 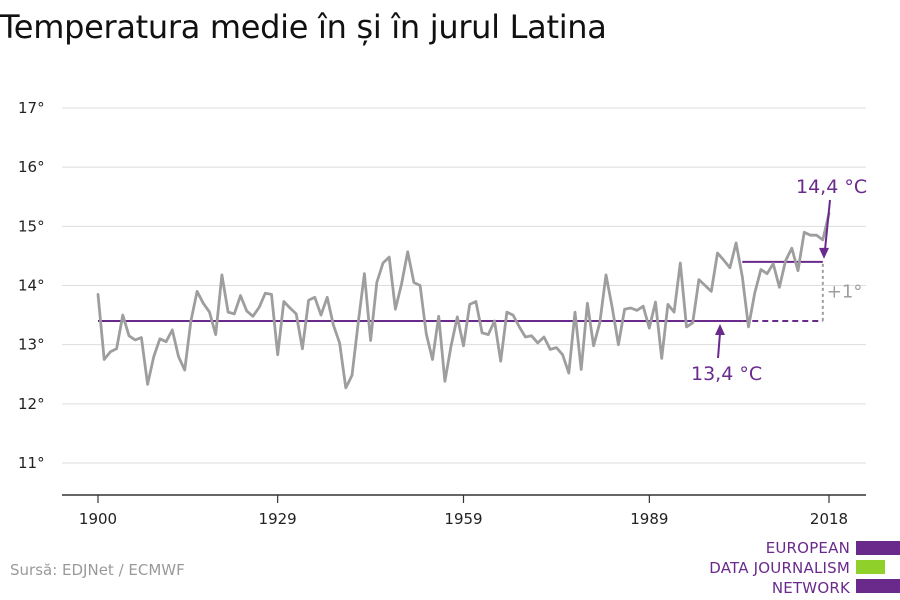 I want to click on y-tick-label-17: 17°, so click(x=31, y=108).